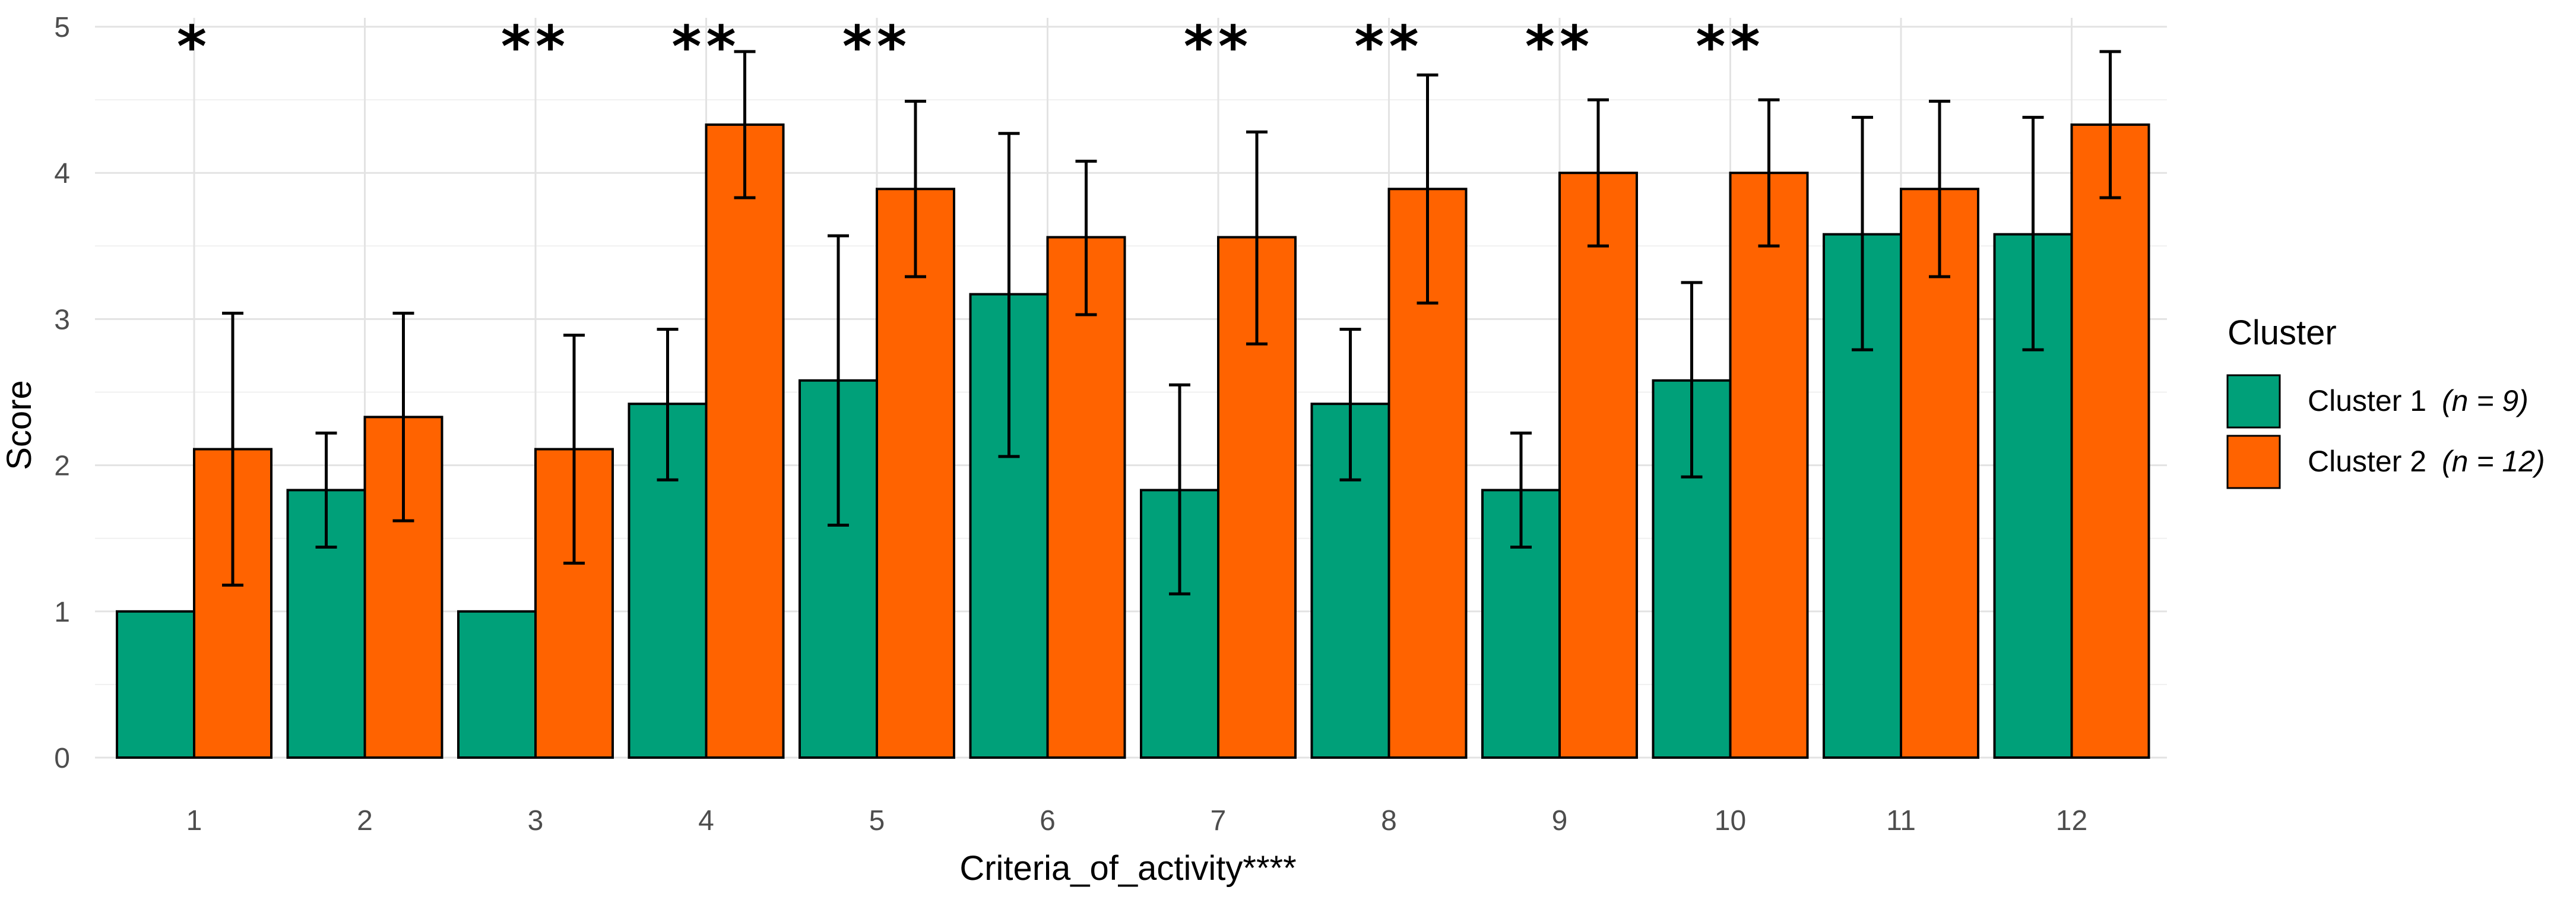  What do you see at coordinates (1901, 821) in the screenshot?
I see `x-tick-label: 11` at bounding box center [1901, 821].